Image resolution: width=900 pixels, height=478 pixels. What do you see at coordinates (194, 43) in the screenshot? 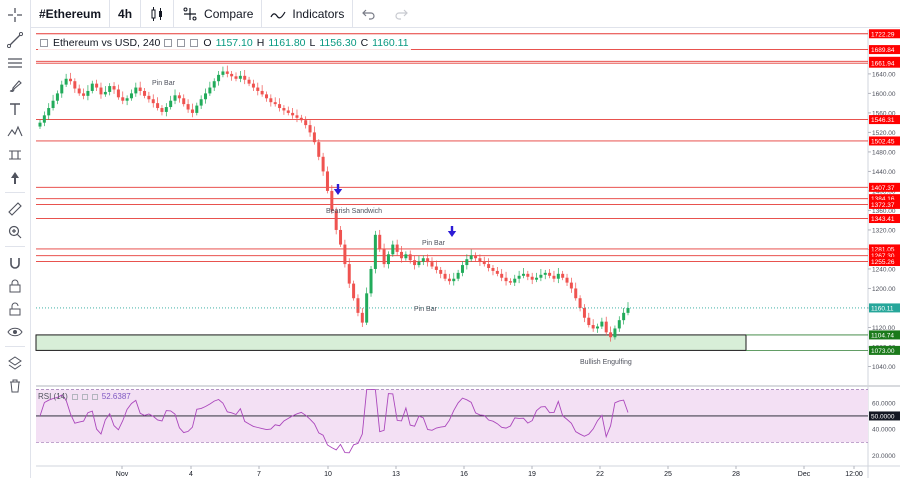
I see `legend-remove-icon` at bounding box center [194, 43].